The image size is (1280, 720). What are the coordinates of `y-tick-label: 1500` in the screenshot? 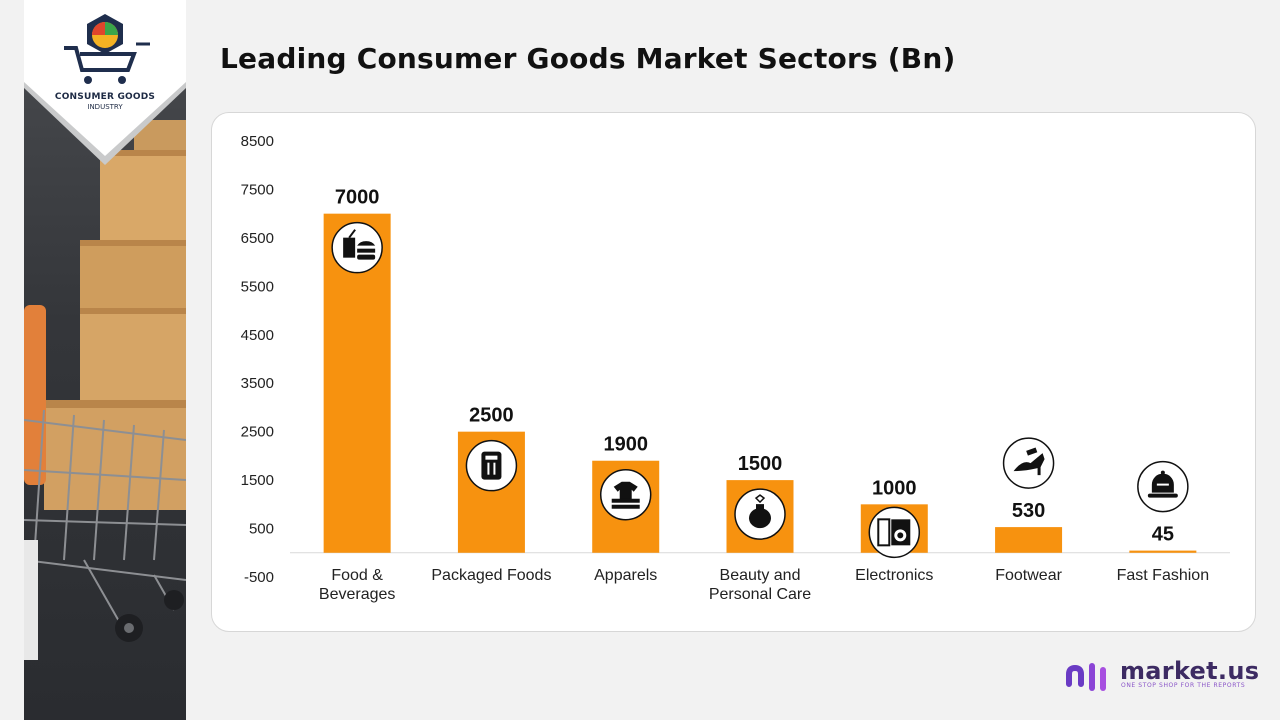 It's located at (257, 480).